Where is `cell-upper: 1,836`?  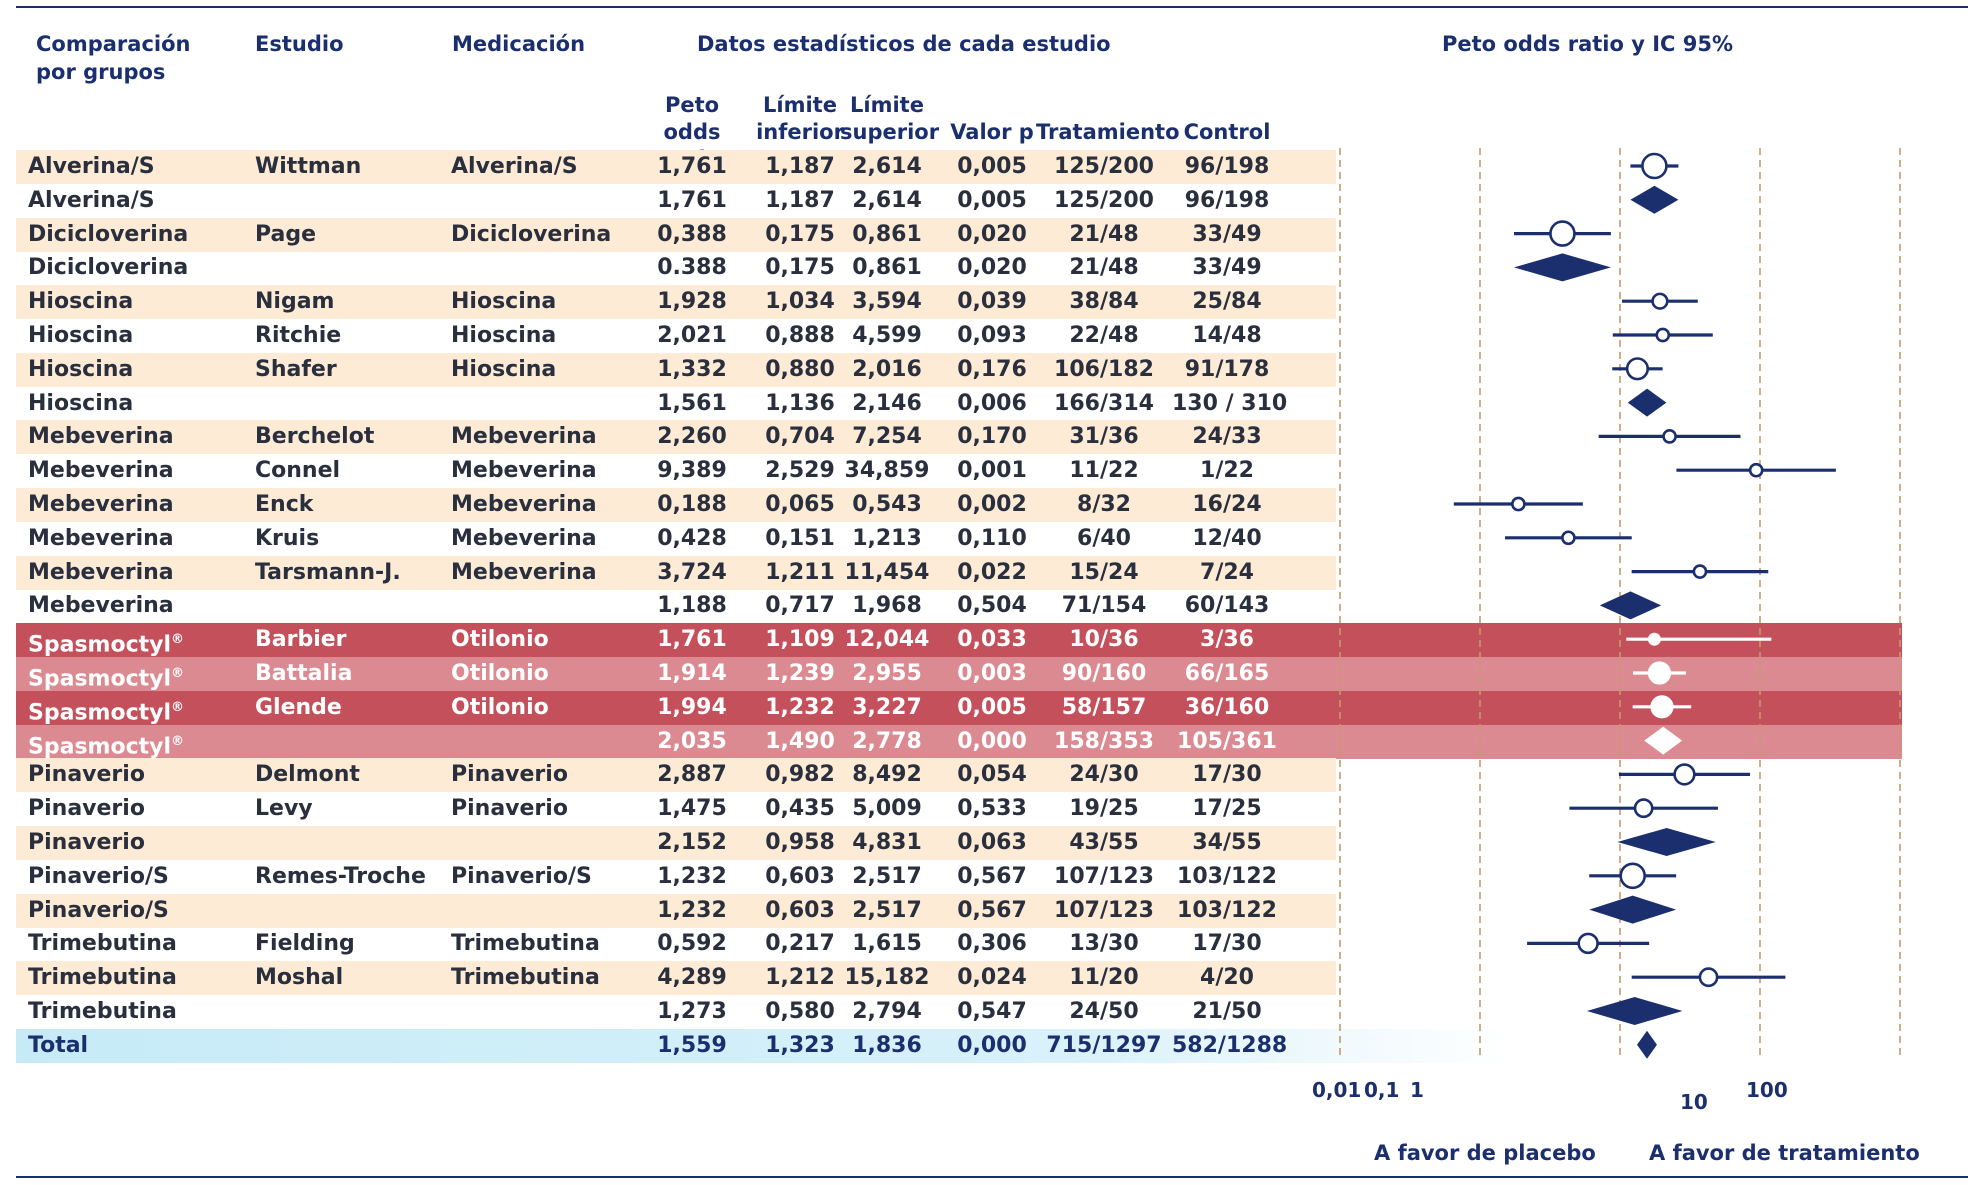
cell-upper: 1,836 is located at coordinates (887, 1045).